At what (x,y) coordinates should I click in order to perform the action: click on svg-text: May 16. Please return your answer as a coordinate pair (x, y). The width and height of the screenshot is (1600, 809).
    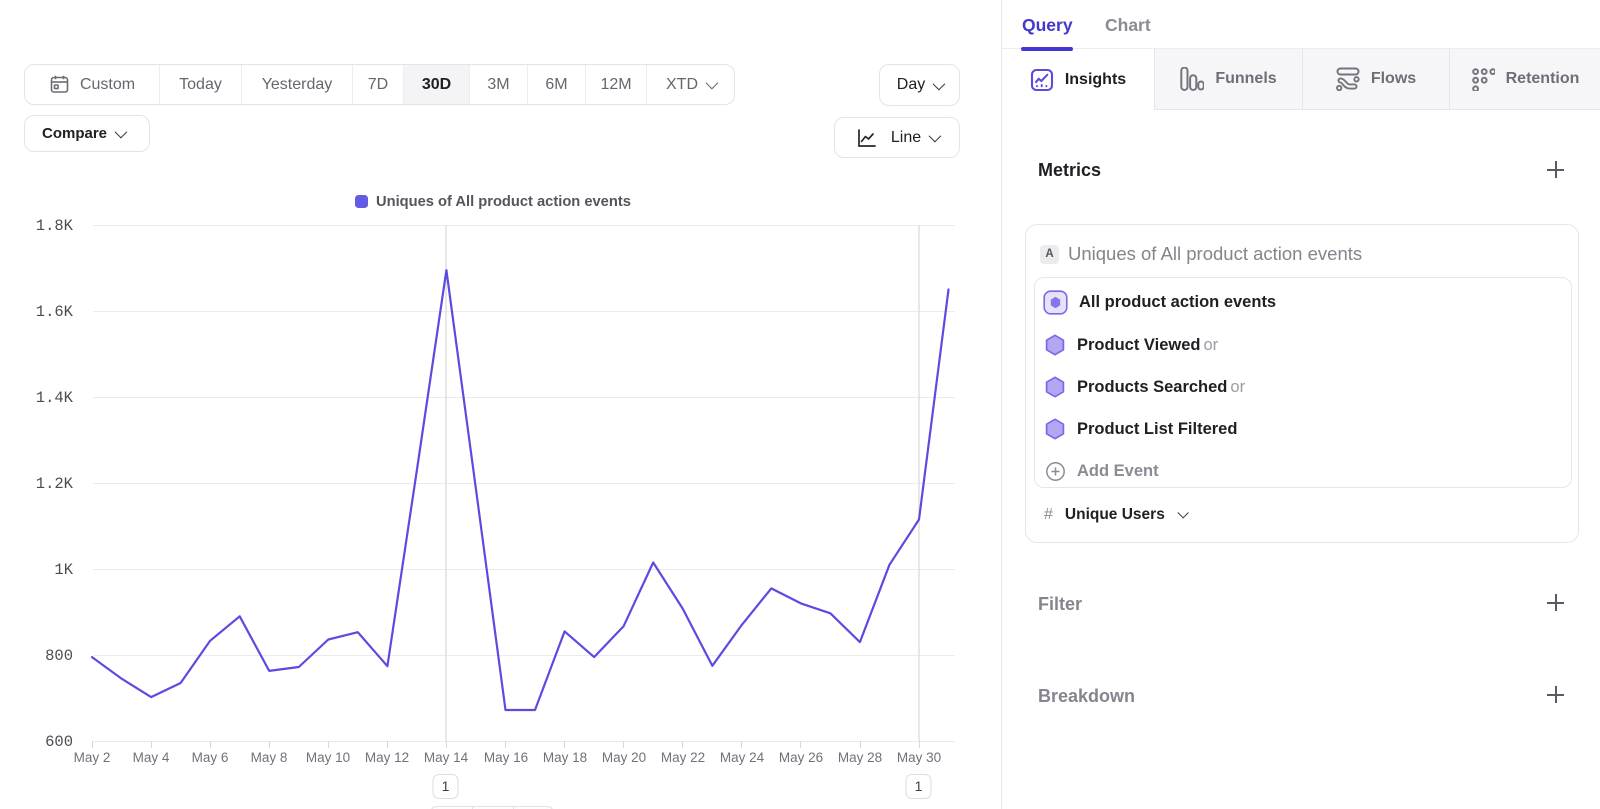
    Looking at the image, I should click on (506, 757).